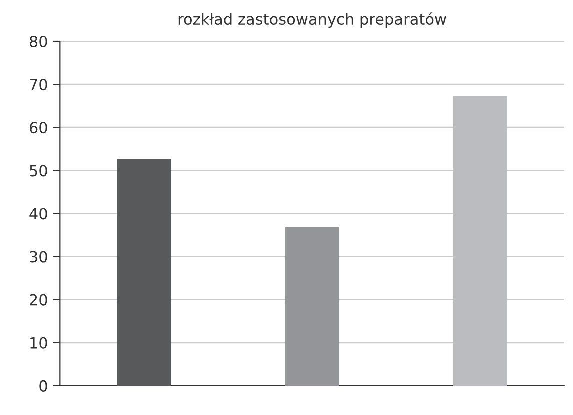  Describe the element at coordinates (39, 171) in the screenshot. I see `y-tick-label: 50` at that location.